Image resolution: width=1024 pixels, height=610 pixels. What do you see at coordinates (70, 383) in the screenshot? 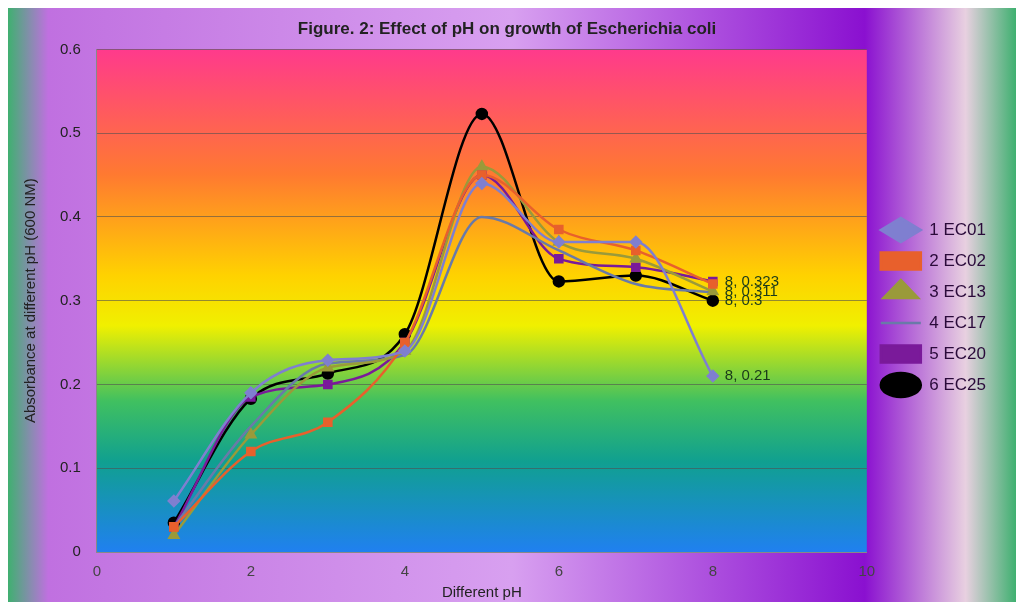
I see `y-tick-label: 0.2` at bounding box center [70, 383].